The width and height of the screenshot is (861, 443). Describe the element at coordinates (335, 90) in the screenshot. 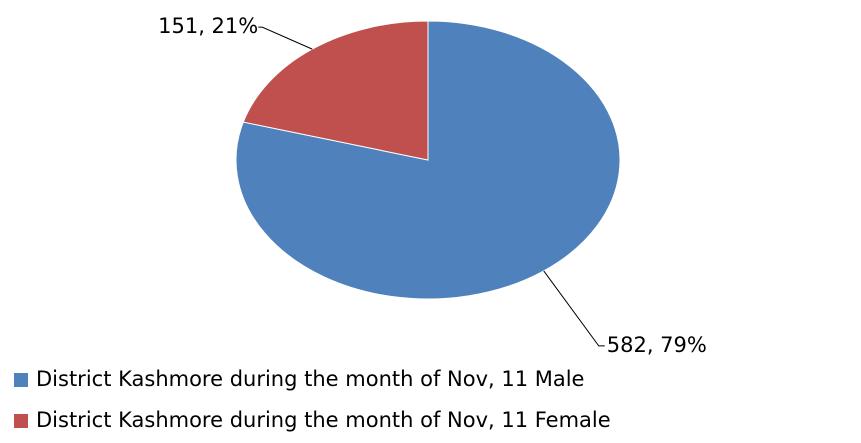

I see `pie-slice` at that location.